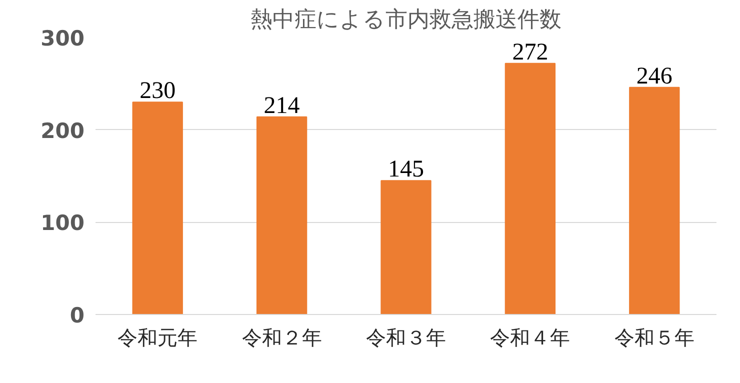 The height and width of the screenshot is (383, 740). I want to click on y-tick-label: 100, so click(62, 223).